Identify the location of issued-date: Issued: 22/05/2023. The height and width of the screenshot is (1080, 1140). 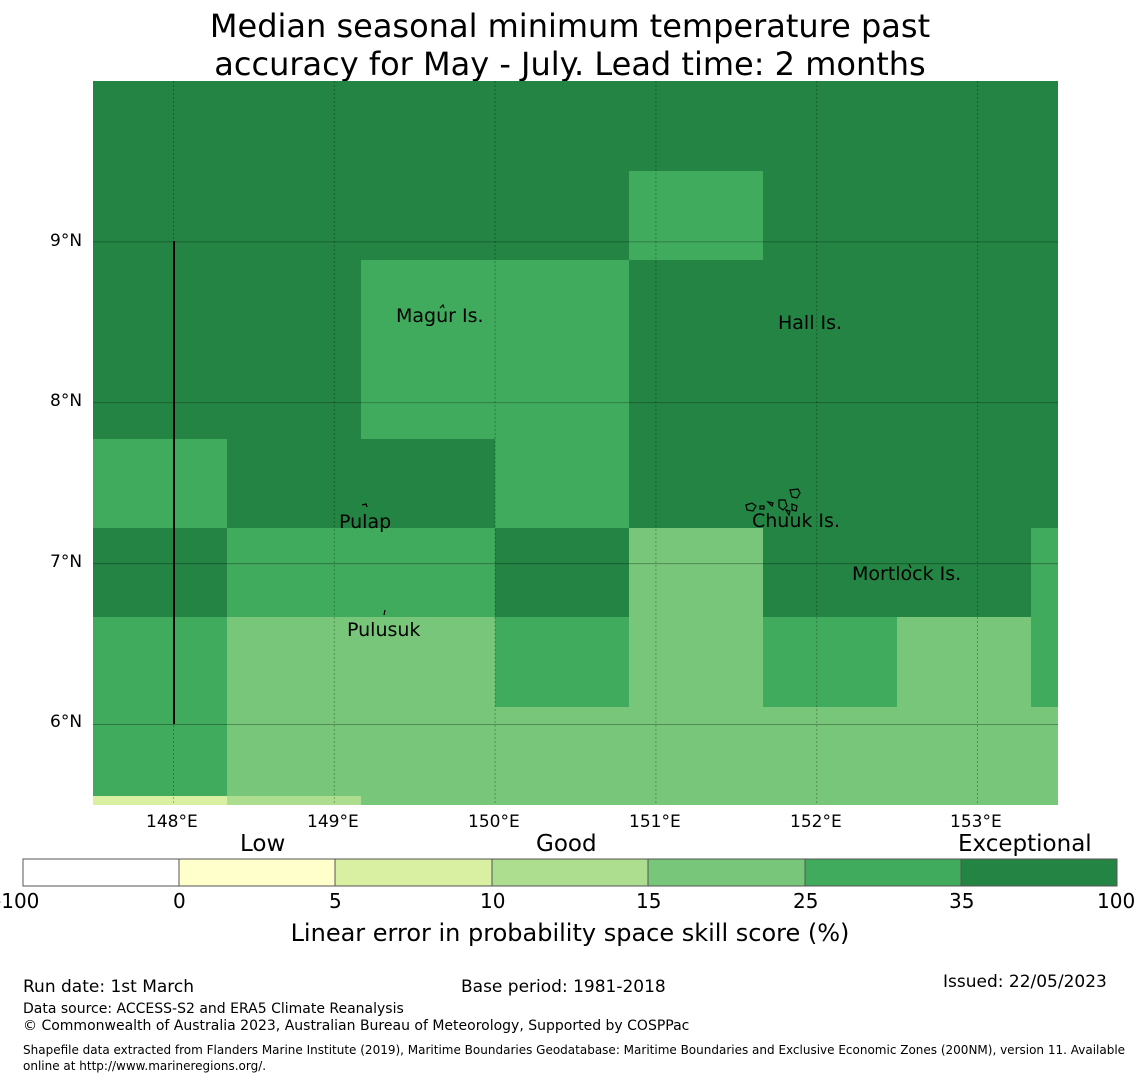
(1025, 982).